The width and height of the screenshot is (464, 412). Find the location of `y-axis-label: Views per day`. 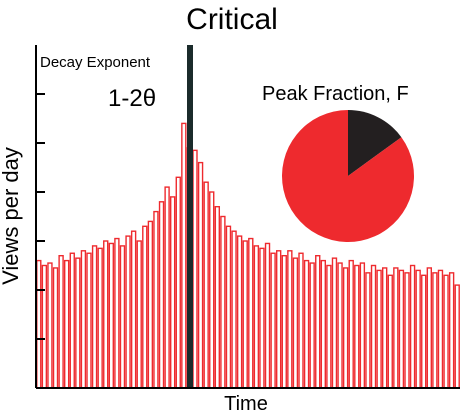

y-axis-label: Views per day is located at coordinates (11, 216).